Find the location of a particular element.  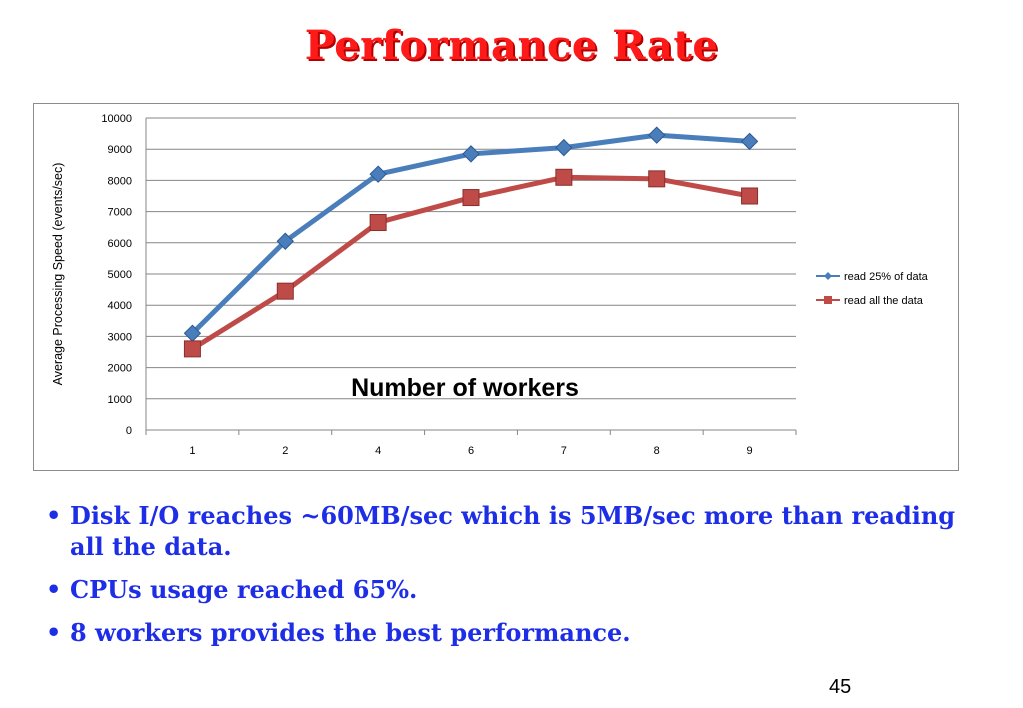

legend-square-icon is located at coordinates (828, 300).